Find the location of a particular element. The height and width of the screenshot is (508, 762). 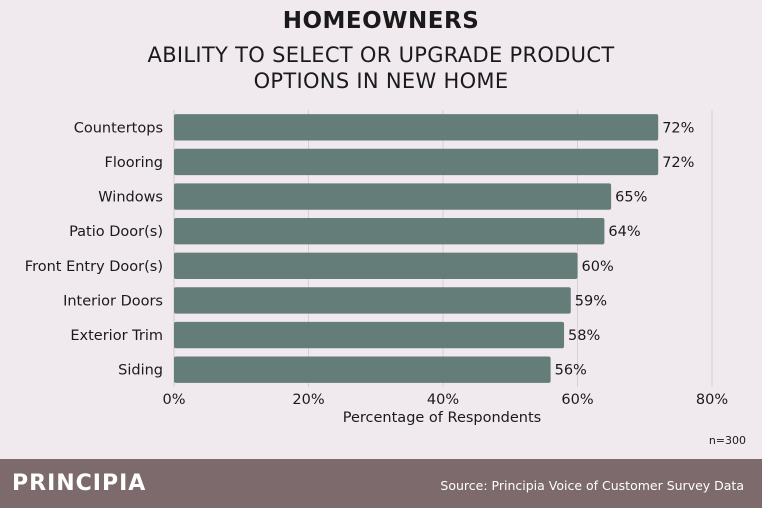

category-label-7: Siding is located at coordinates (140, 371).